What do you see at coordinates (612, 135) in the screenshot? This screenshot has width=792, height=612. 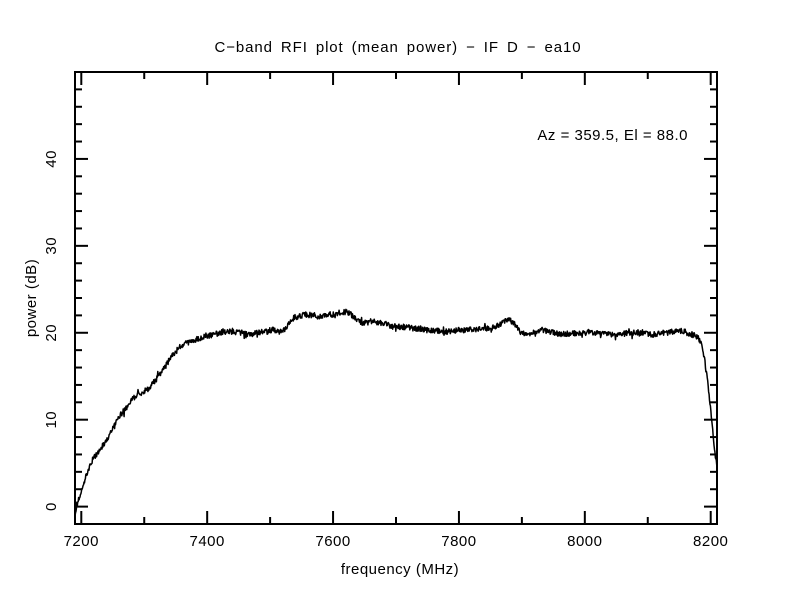 I see `pointing-annotation: Az = 359.5, El = 88.0` at bounding box center [612, 135].